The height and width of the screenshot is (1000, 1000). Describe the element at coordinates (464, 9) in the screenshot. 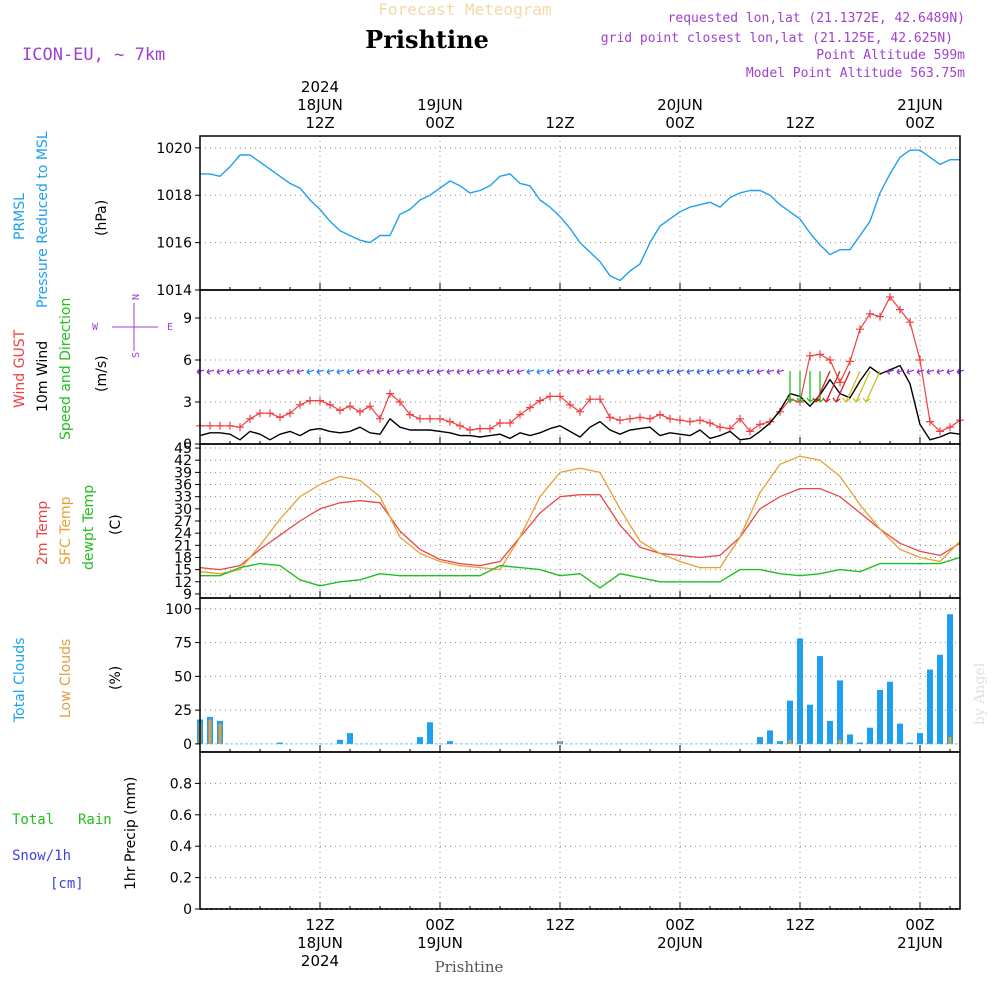

I see `product-title: Forecast Meteogram` at that location.